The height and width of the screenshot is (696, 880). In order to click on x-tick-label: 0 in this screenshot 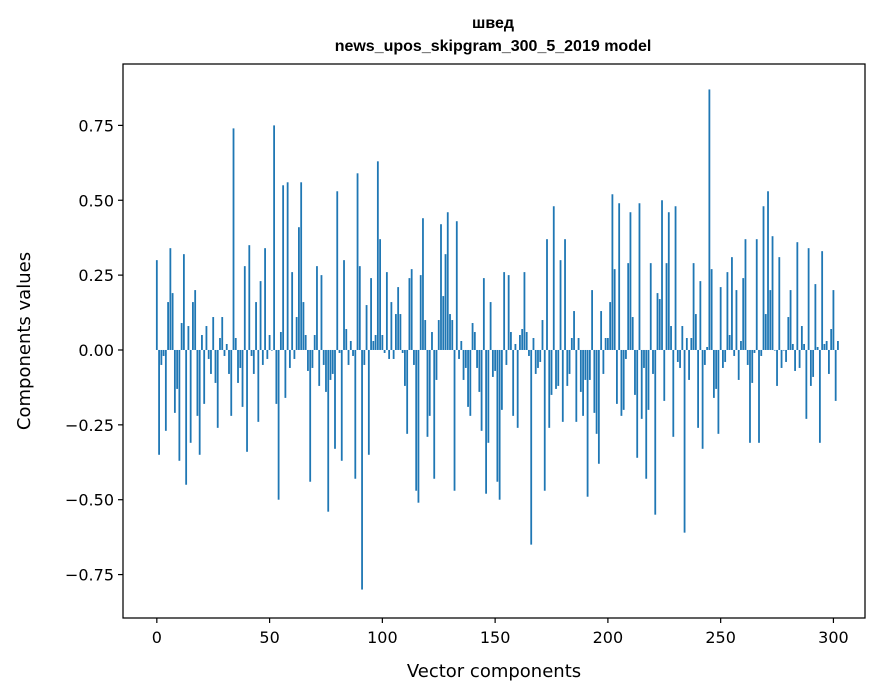, I will do `click(157, 637)`.